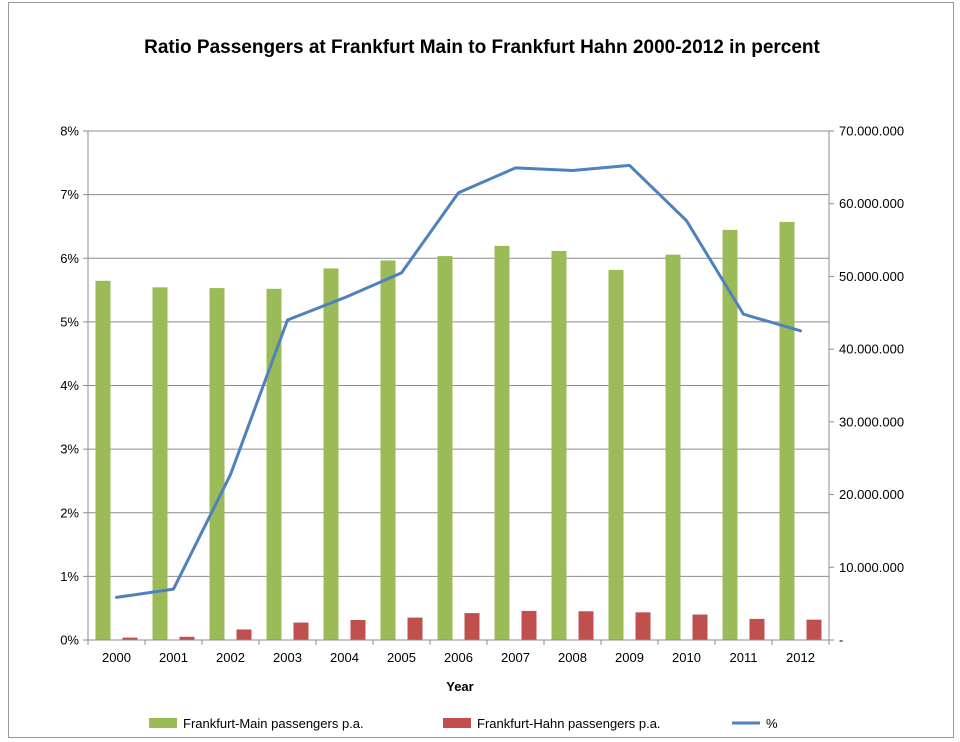 The width and height of the screenshot is (960, 742). I want to click on y-right-tick-label: 60.000.000, so click(871, 203).